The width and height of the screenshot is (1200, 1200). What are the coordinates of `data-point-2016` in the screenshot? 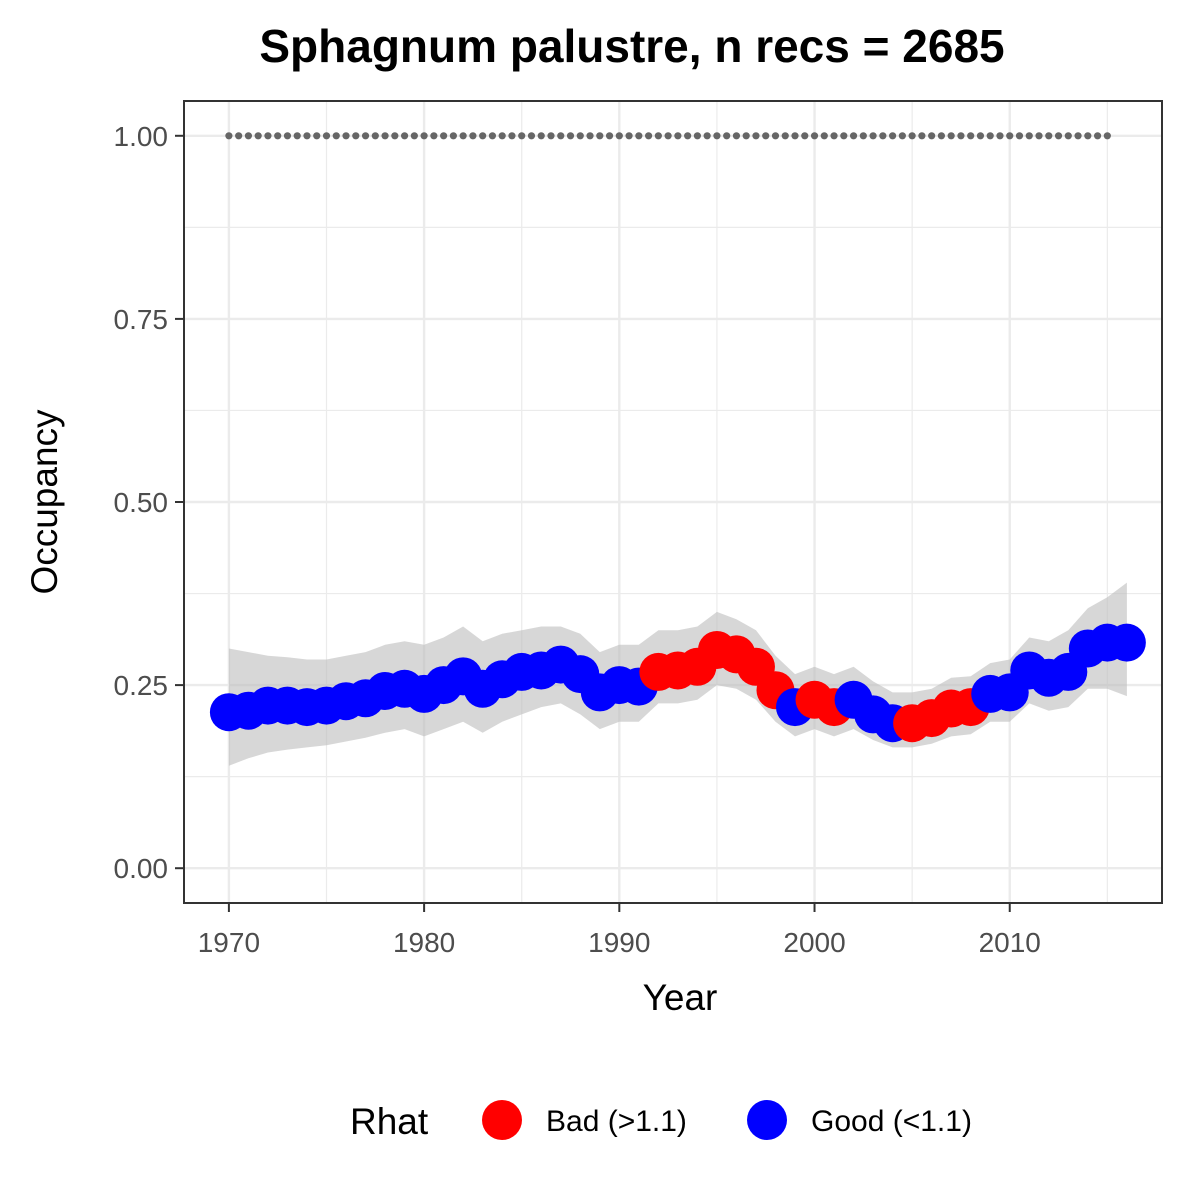 It's located at (1126, 642).